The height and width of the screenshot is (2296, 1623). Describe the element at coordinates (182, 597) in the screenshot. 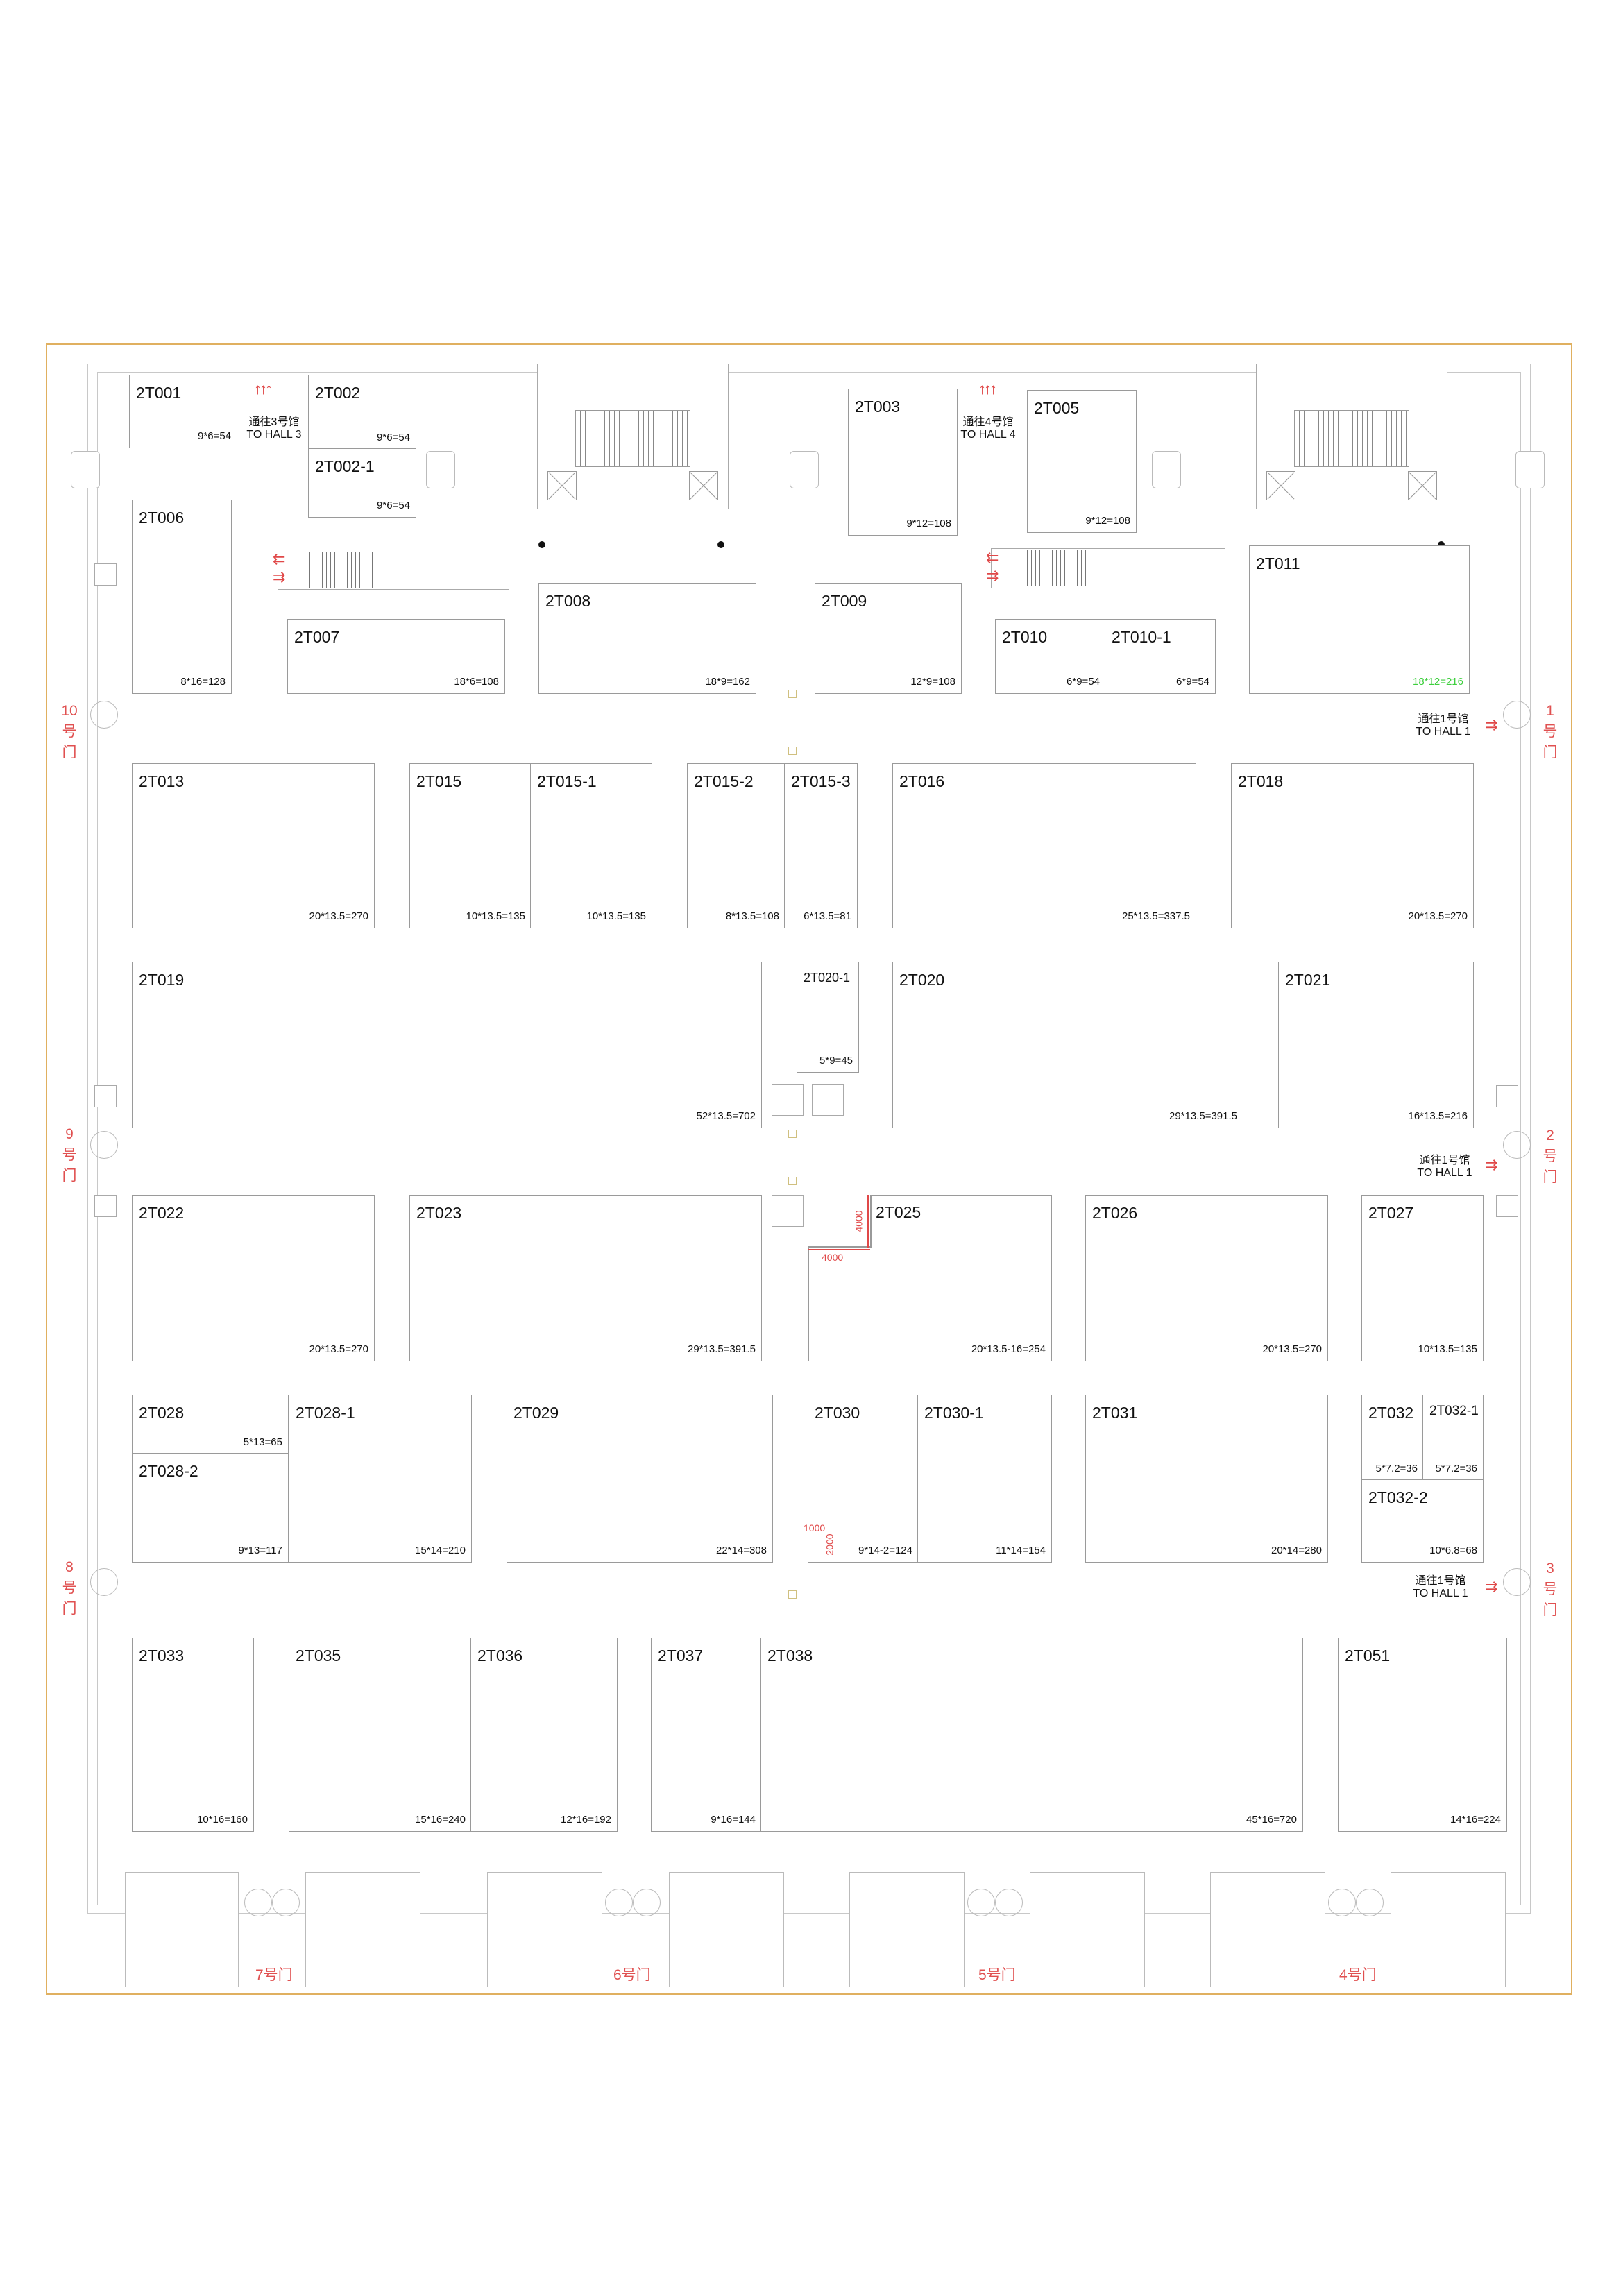

I see `booth-2T006: 2T006 8*16=128` at that location.